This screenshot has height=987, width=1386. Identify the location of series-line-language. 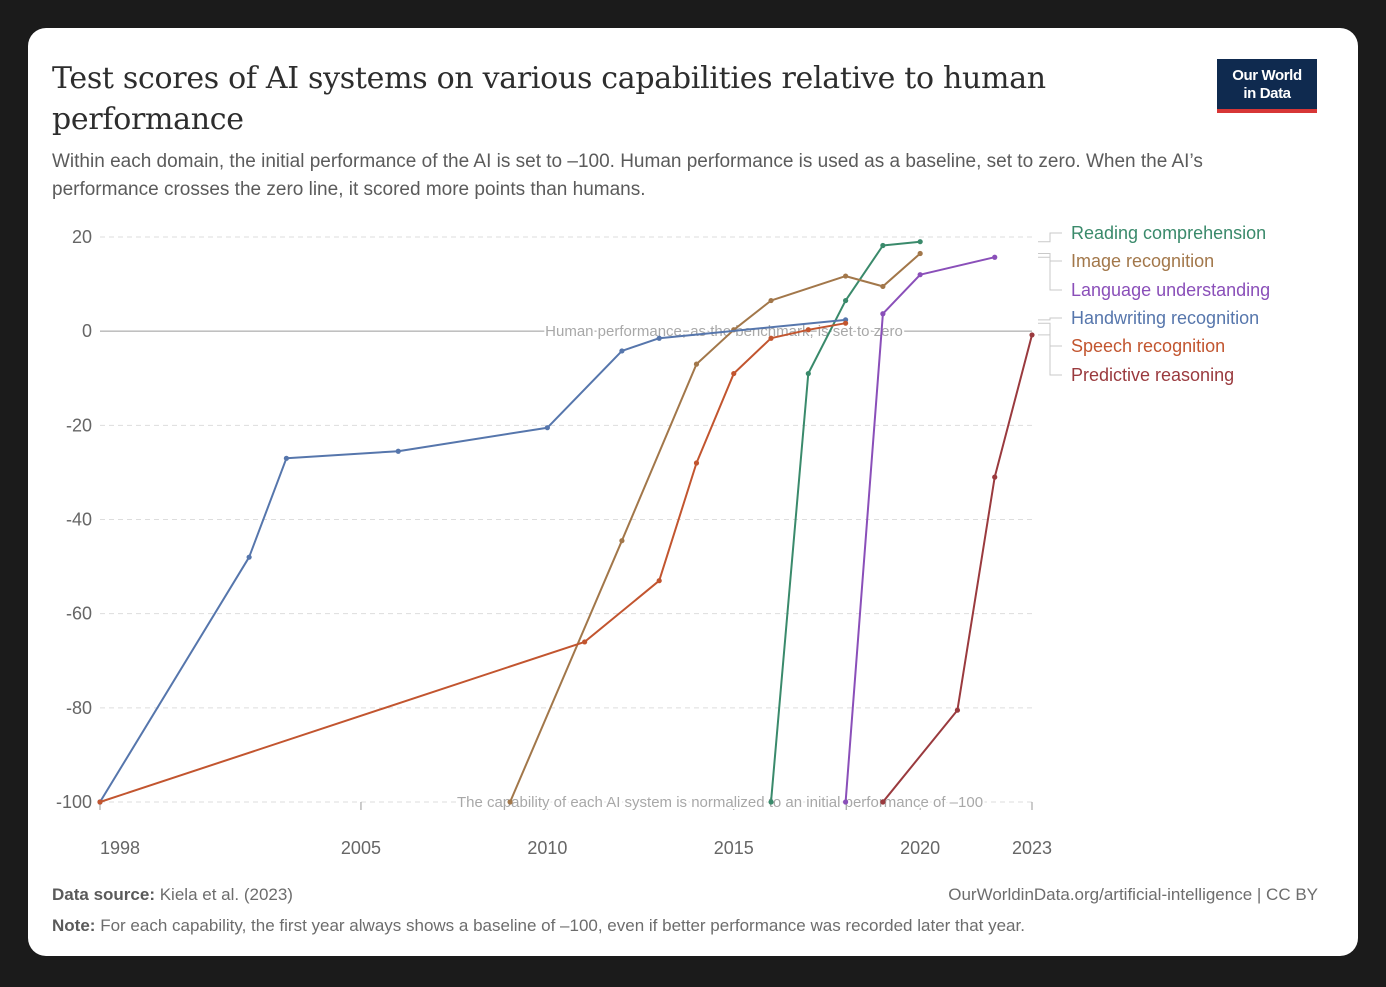
(919, 529).